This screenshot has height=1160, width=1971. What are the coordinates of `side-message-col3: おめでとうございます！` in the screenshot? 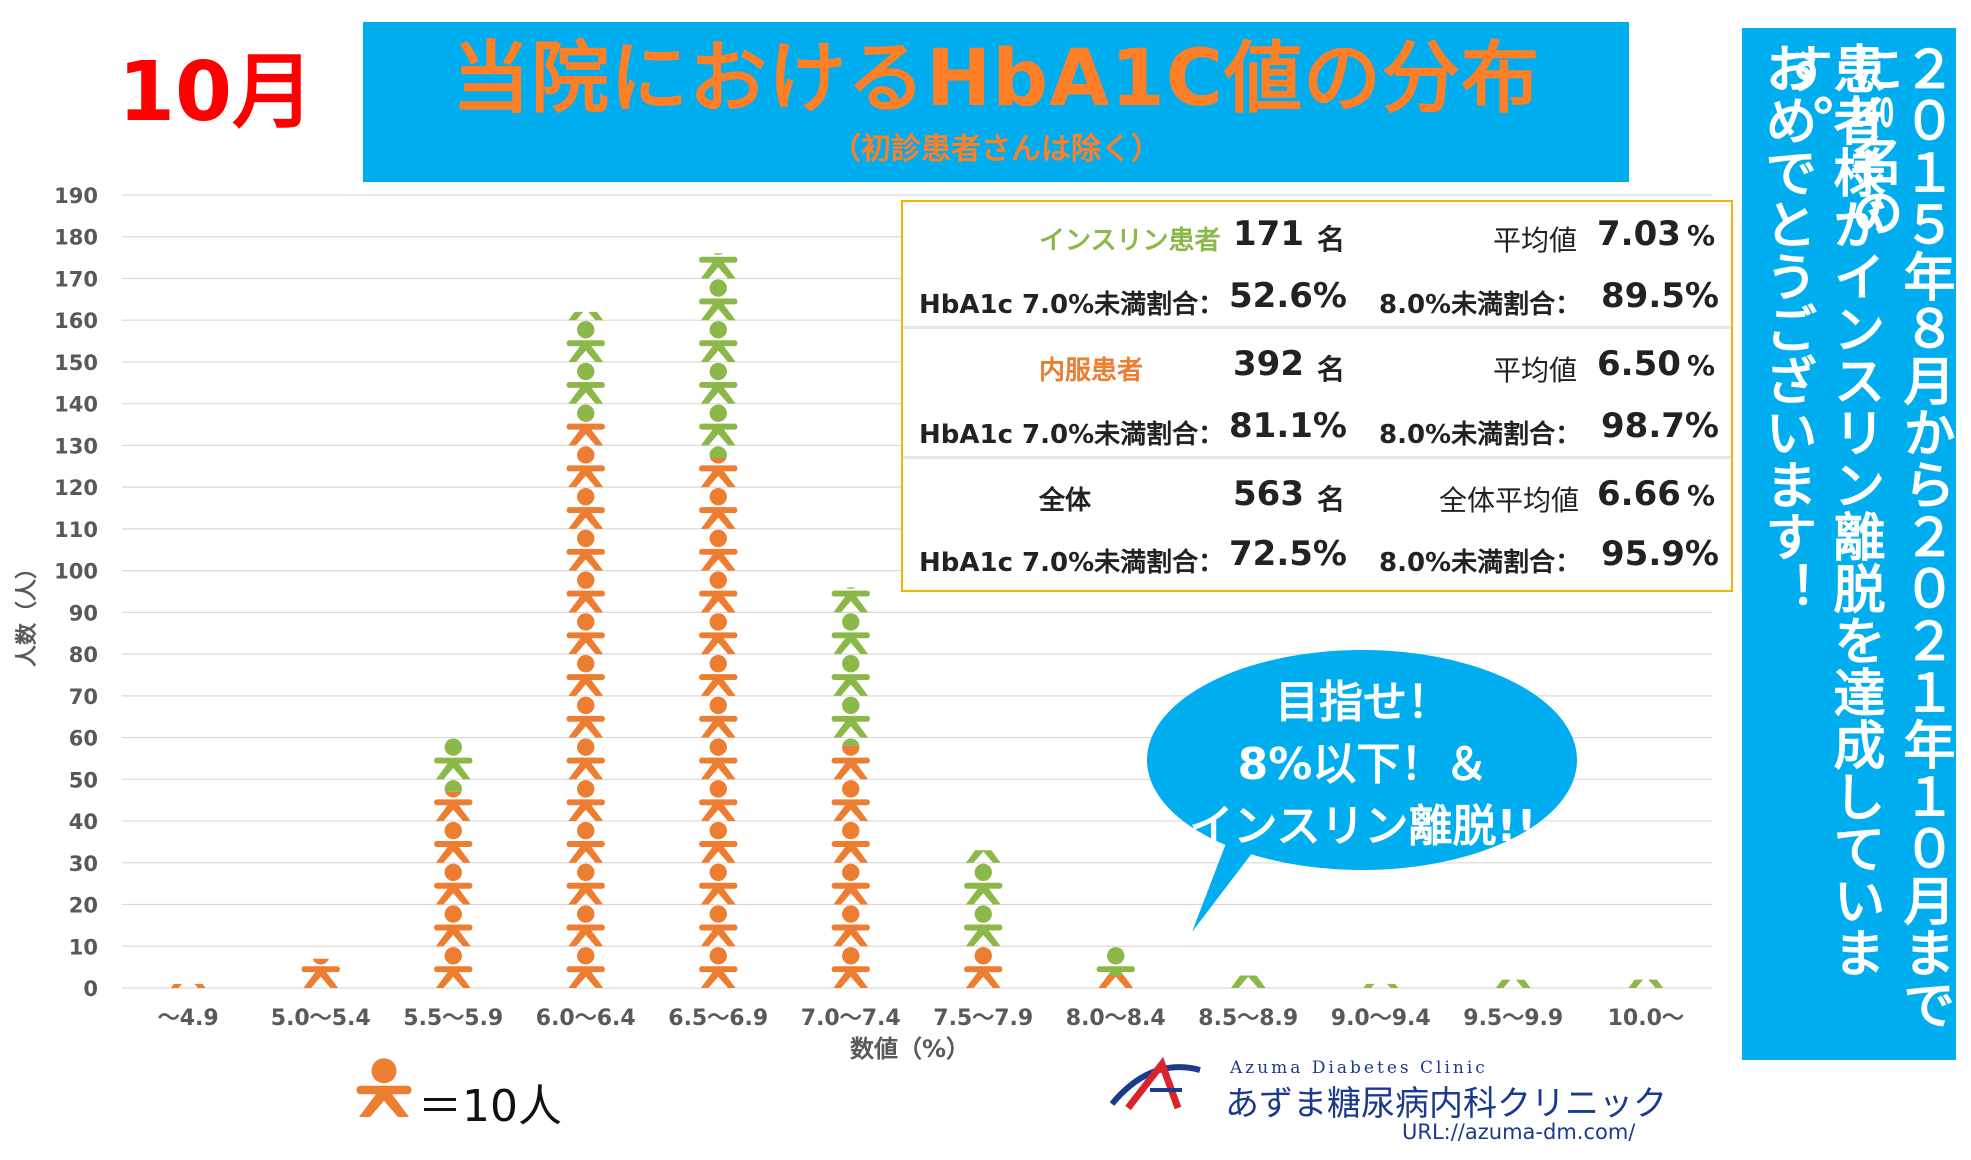 It's located at (1786, 328).